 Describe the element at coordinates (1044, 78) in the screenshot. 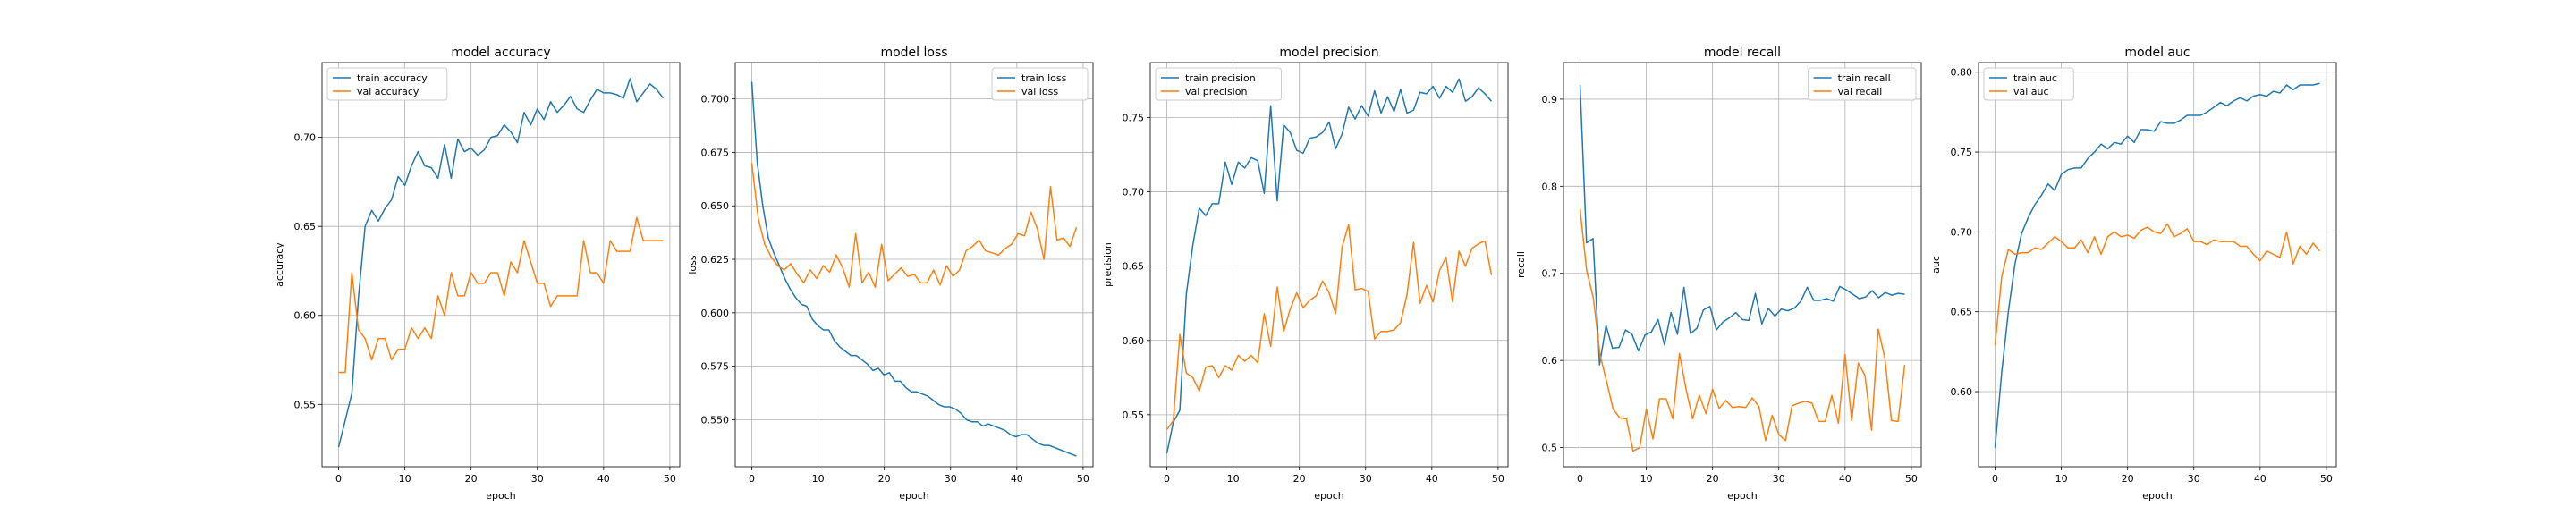

I see `legend-label: train loss` at that location.